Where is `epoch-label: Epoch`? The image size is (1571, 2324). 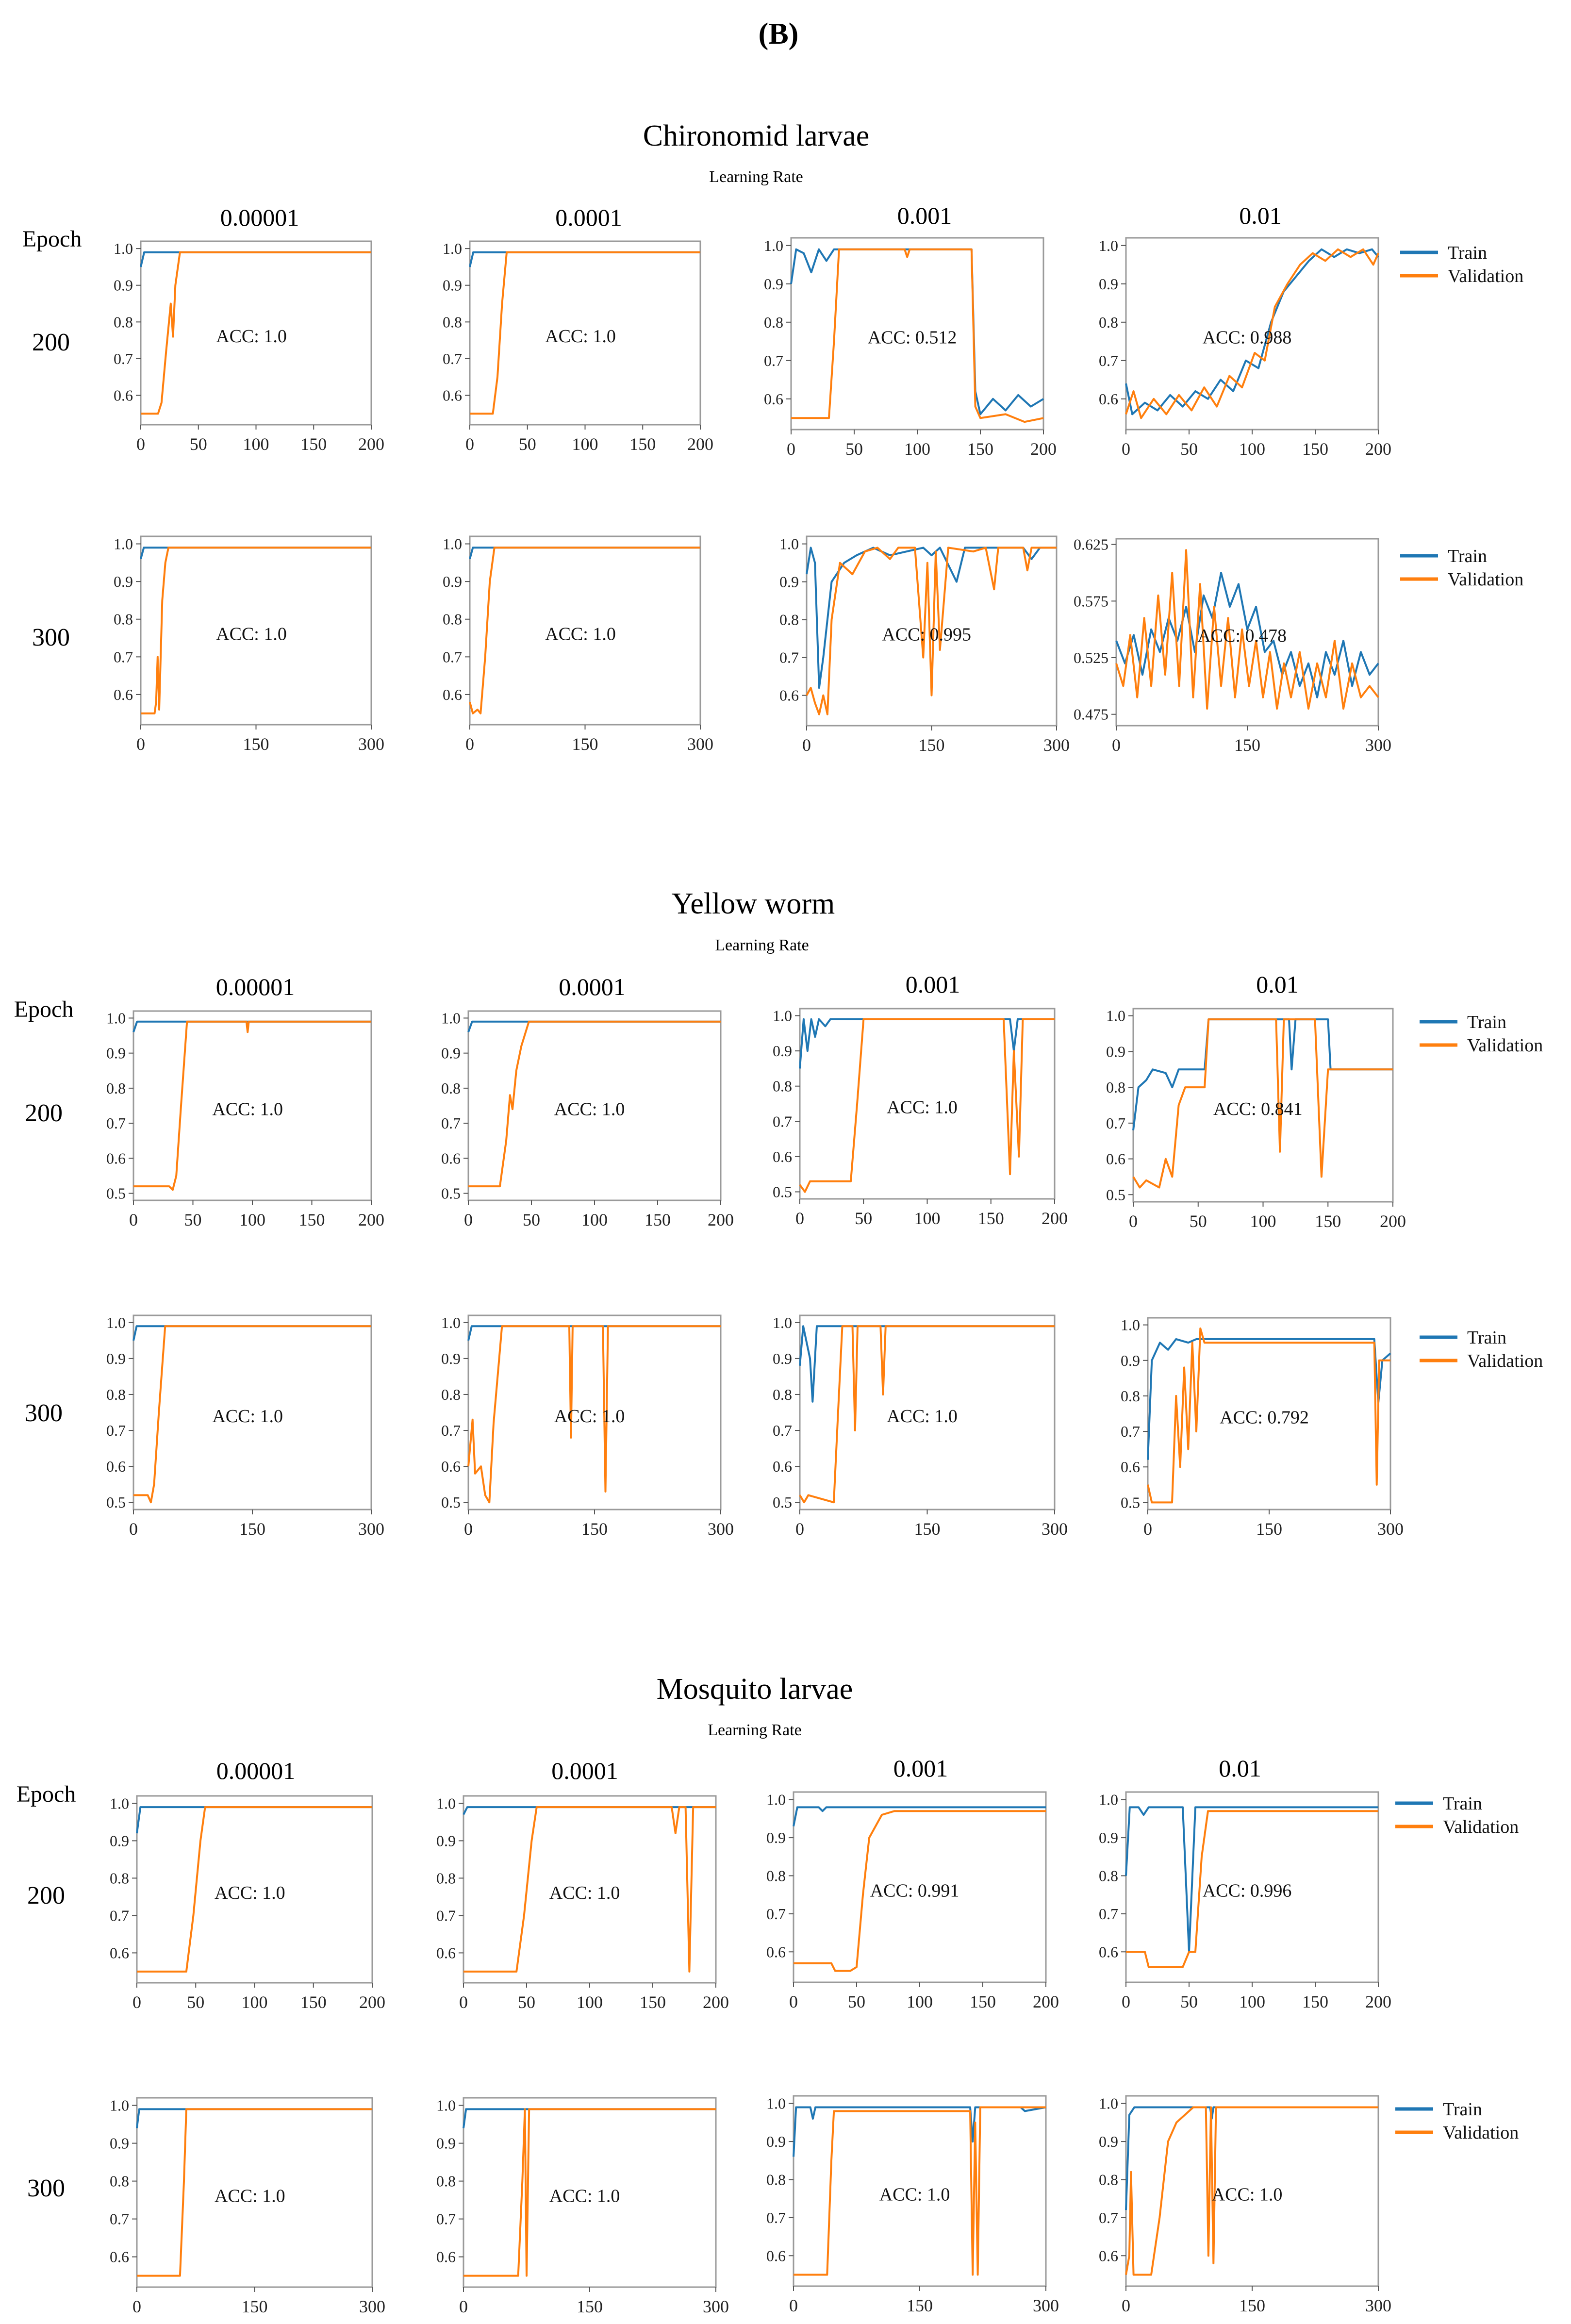
epoch-label: Epoch is located at coordinates (46, 1794).